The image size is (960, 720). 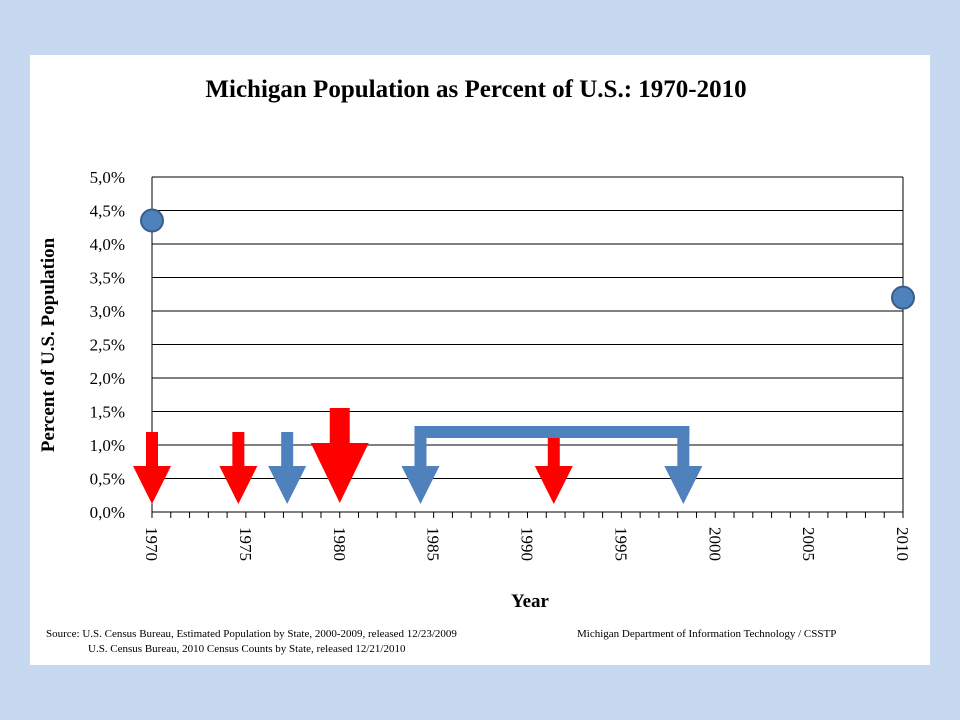 I want to click on blue-bracket-arrow-left, so click(x=420, y=465).